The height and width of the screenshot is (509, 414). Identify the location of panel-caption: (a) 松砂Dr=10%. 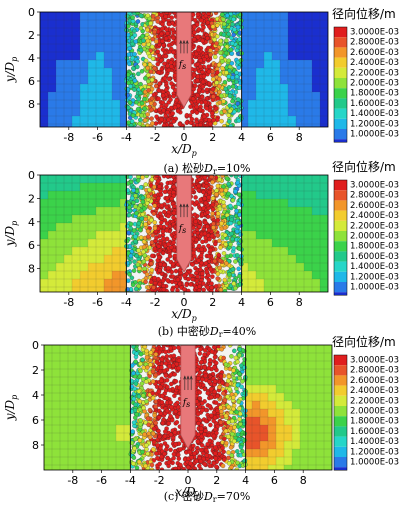
(207, 168).